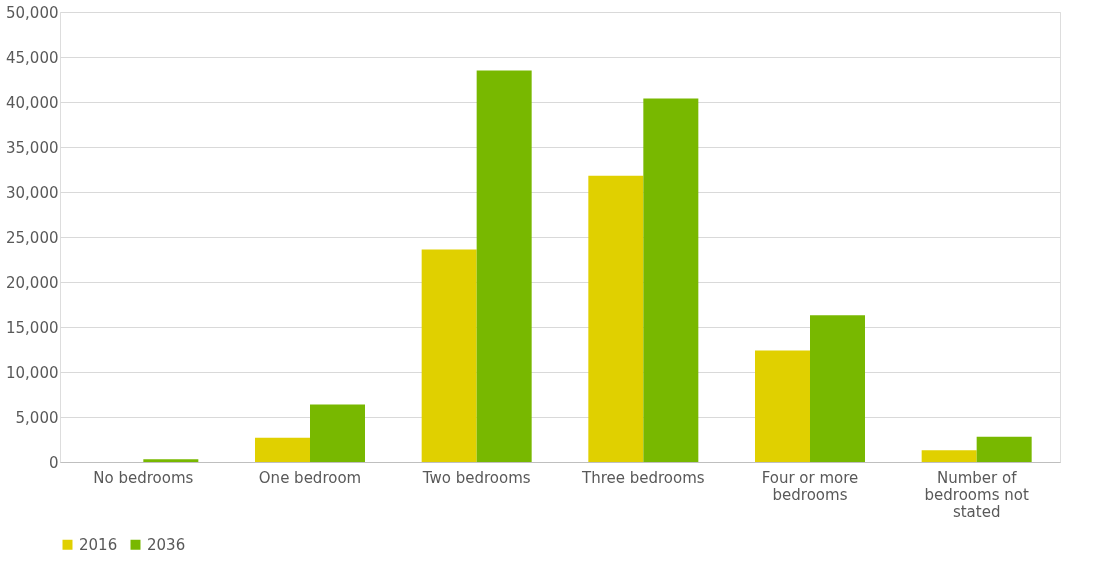 The image size is (1114, 588). What do you see at coordinates (32, 327) in the screenshot?
I see `y-tick-label: 15,000` at bounding box center [32, 327].